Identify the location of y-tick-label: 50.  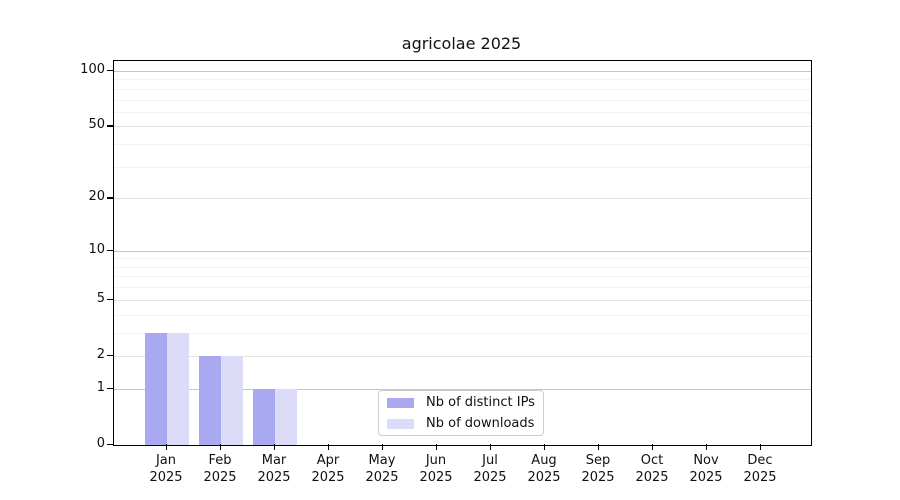
(96, 125).